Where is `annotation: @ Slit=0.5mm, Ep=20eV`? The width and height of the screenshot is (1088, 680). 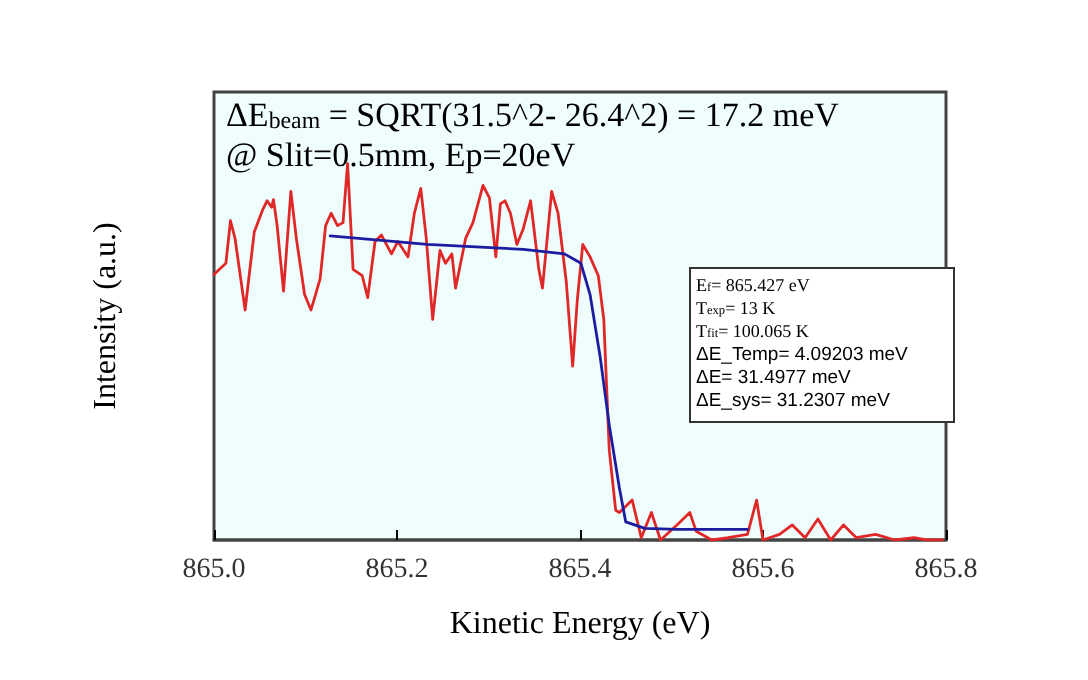 annotation: @ Slit=0.5mm, Ep=20eV is located at coordinates (401, 155).